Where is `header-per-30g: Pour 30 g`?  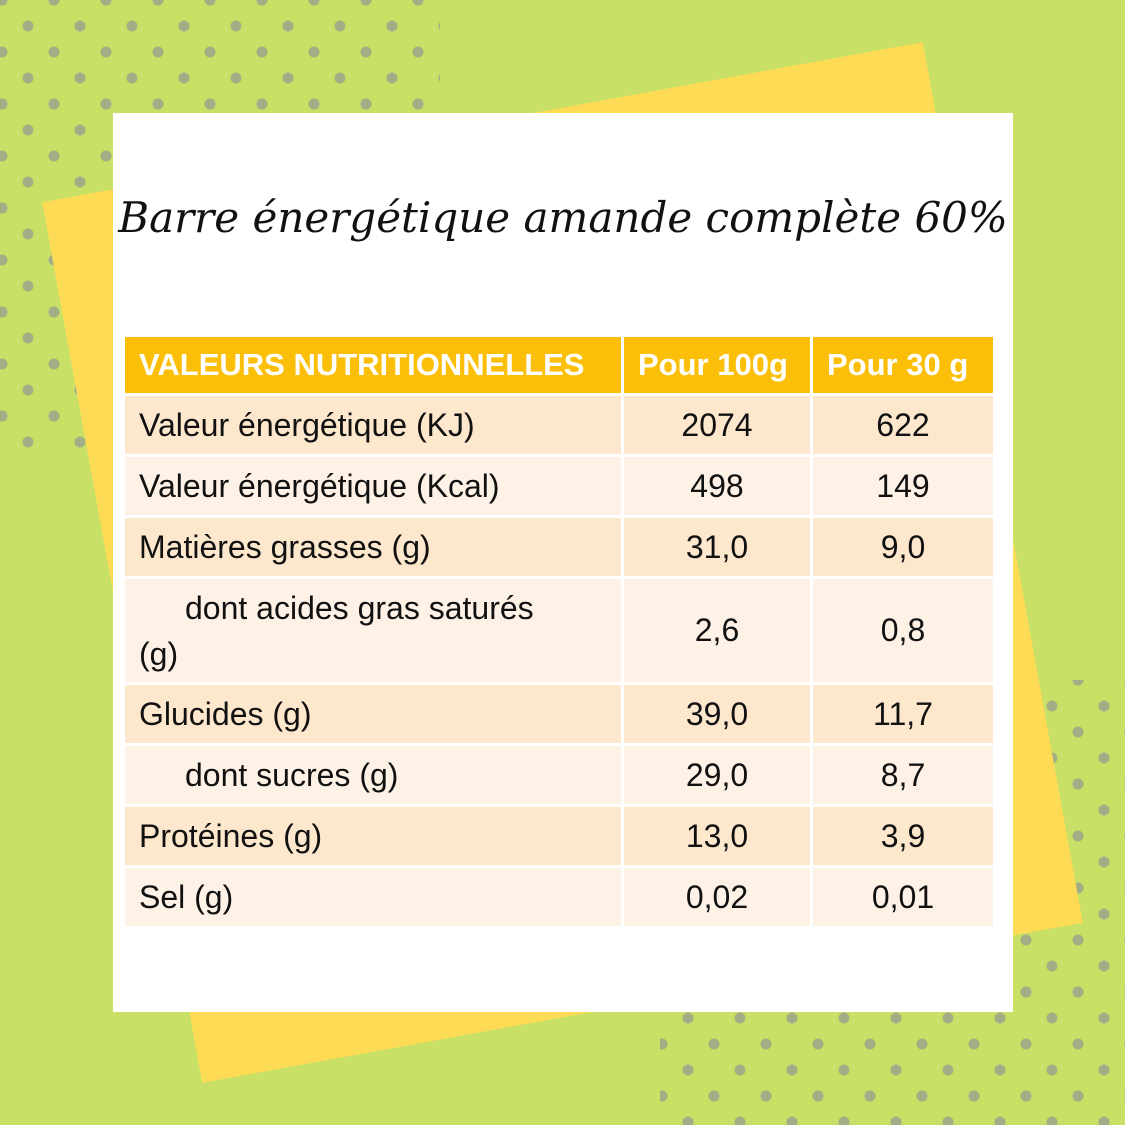 header-per-30g: Pour 30 g is located at coordinates (903, 365).